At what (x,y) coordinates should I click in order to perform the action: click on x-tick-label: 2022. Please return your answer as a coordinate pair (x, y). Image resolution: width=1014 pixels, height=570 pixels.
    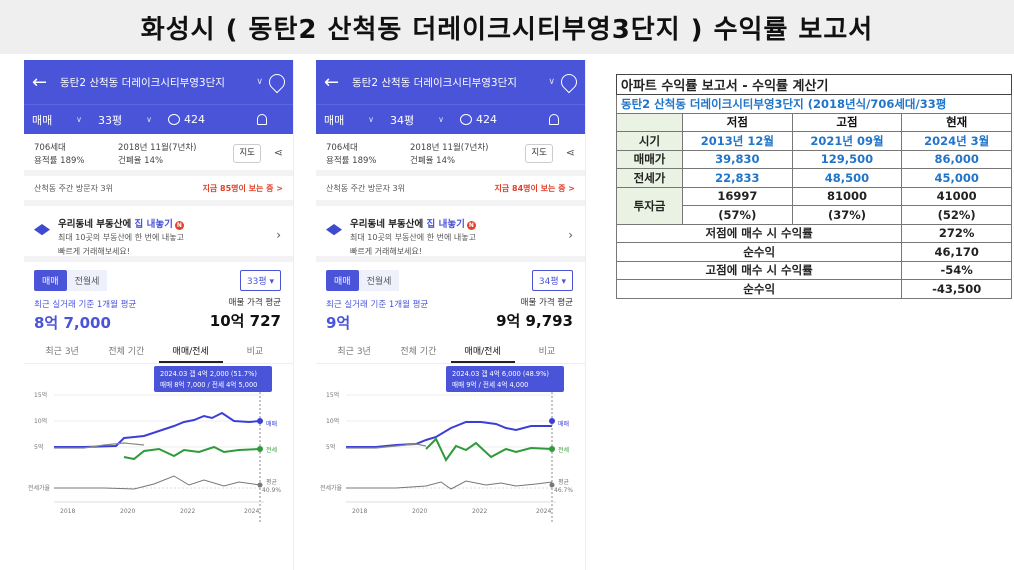
    Looking at the image, I should click on (479, 511).